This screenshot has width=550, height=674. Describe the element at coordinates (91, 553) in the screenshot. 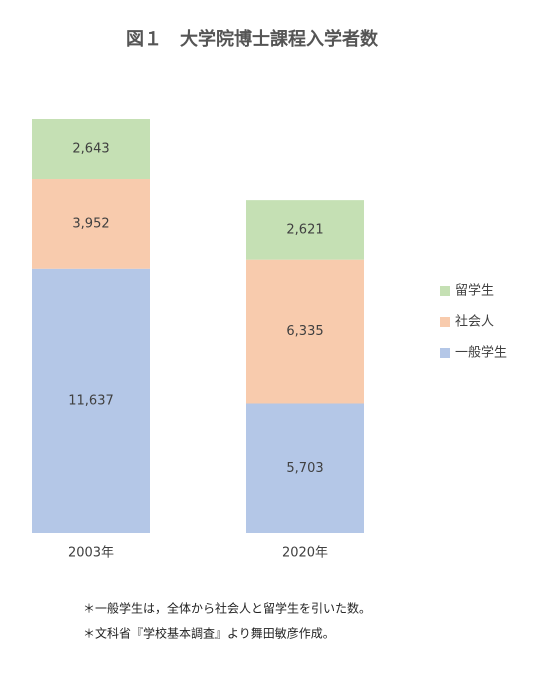

I see `x-tick-label: 2003年` at that location.